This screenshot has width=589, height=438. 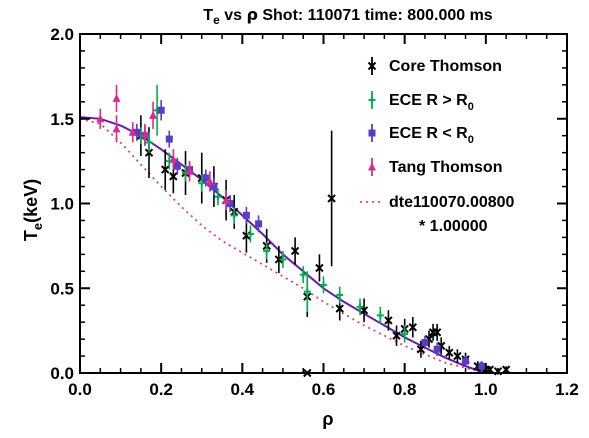 I want to click on legend-label-reference: dte110070.00800, so click(x=452, y=202).